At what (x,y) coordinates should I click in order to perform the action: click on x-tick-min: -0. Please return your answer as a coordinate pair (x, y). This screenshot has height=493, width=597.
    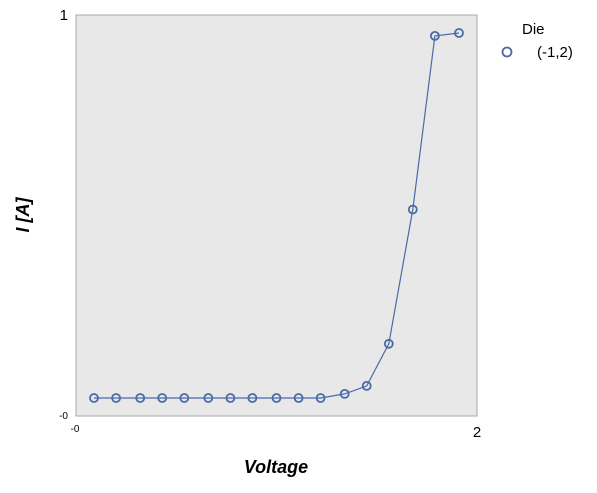
    Looking at the image, I should click on (75, 429).